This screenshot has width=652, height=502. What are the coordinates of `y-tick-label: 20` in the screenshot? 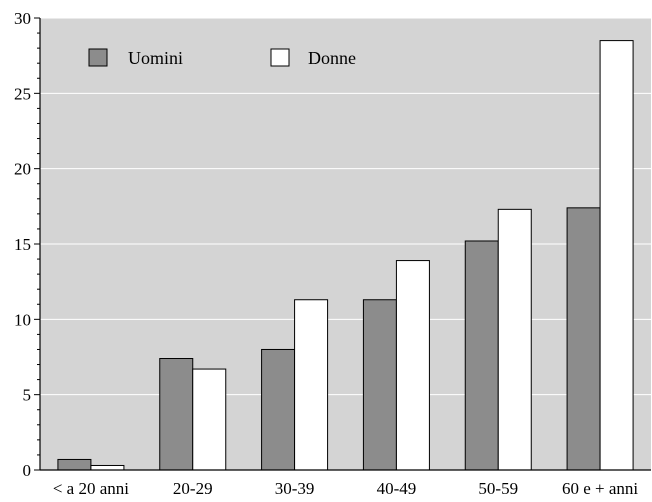 It's located at (22, 169).